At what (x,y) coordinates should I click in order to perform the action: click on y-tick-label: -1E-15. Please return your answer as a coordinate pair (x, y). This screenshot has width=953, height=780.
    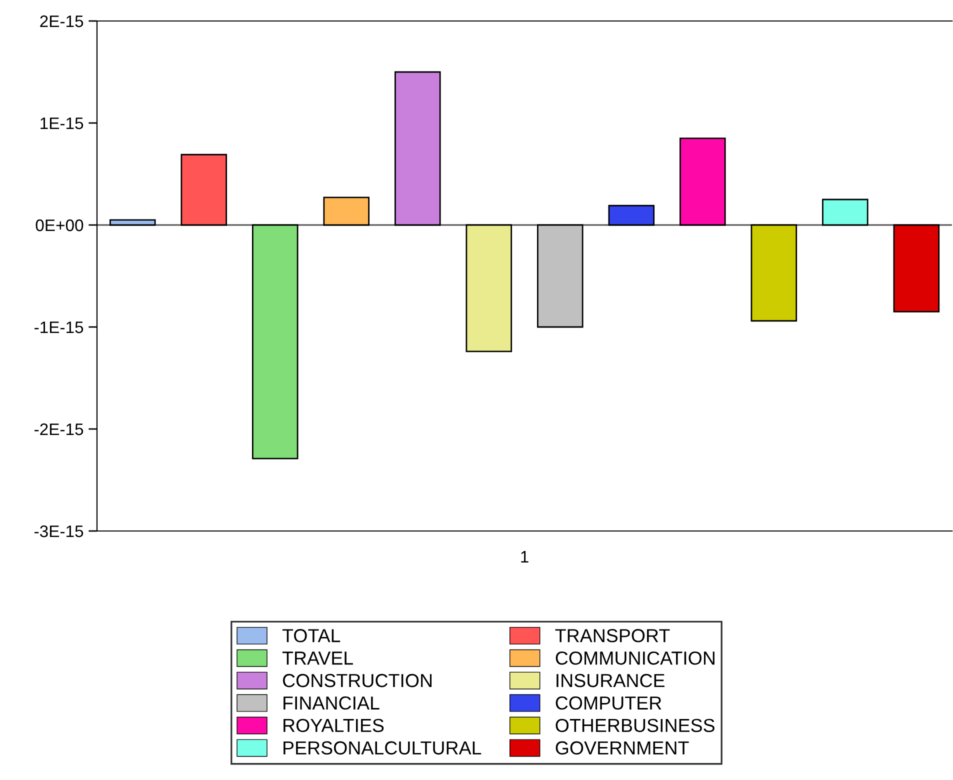
    Looking at the image, I should click on (59, 328).